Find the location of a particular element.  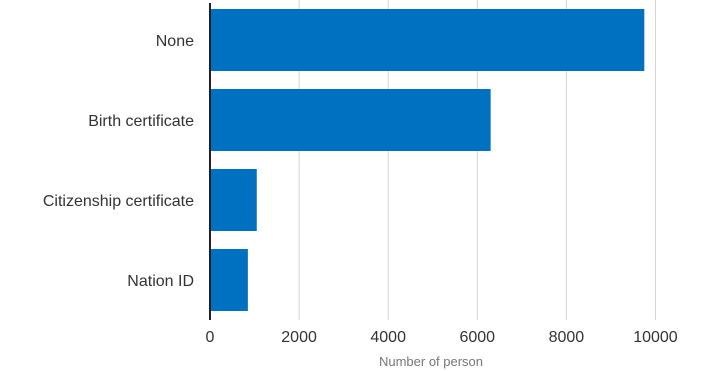

x-tick-label-8000: 8000 is located at coordinates (567, 337).